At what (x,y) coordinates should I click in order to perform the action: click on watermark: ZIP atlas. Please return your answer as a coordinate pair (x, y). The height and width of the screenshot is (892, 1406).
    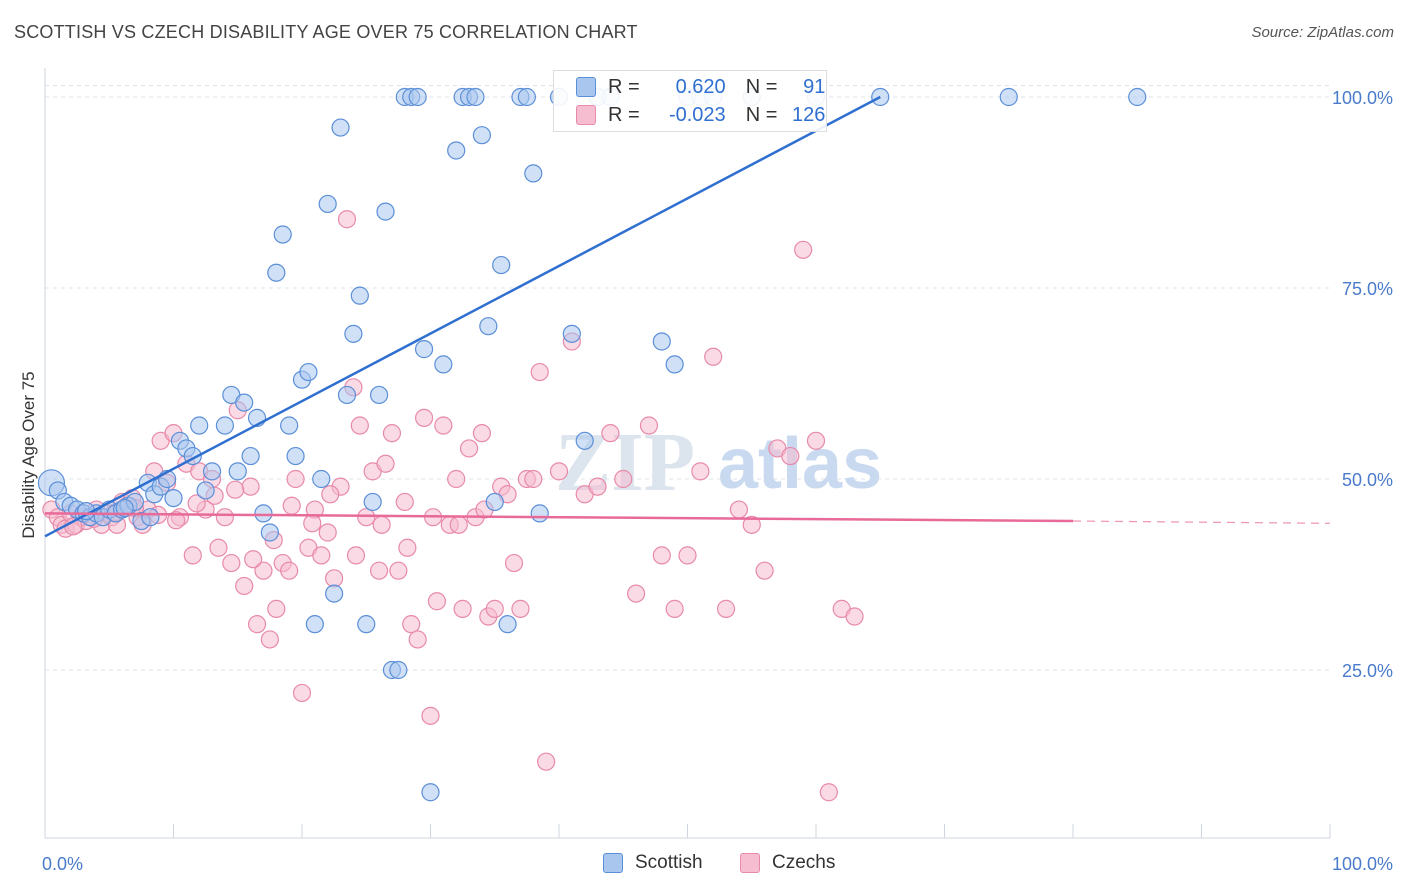
    Looking at the image, I should click on (718, 462).